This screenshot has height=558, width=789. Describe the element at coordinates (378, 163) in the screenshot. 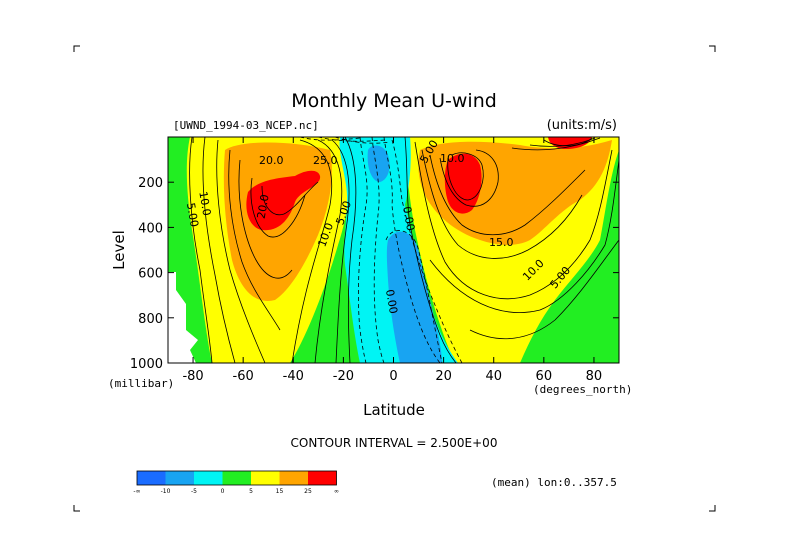

I see `region-blue-upper` at that location.